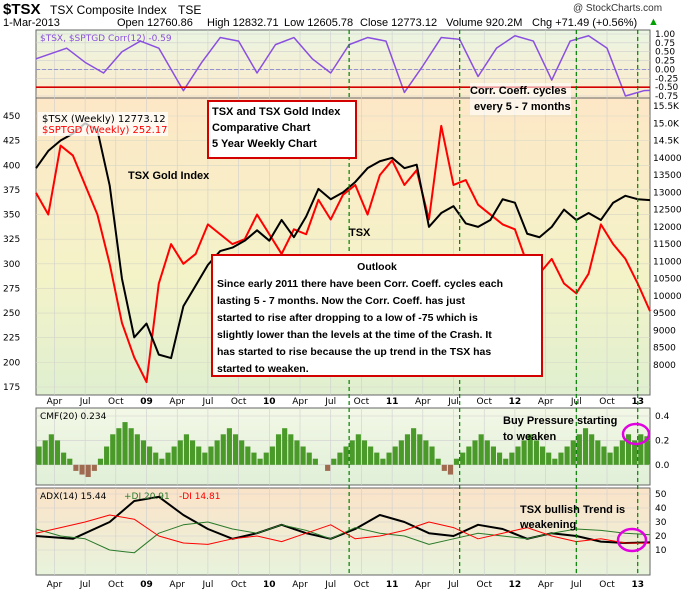 The image size is (693, 596). I want to click on close-value: Close 12773.12, so click(399, 23).